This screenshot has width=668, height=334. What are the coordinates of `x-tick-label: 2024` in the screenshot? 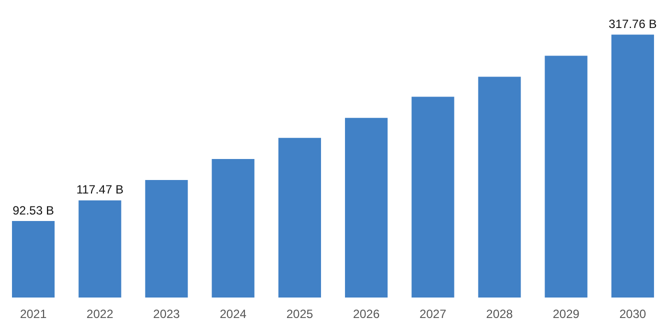 It's located at (233, 314).